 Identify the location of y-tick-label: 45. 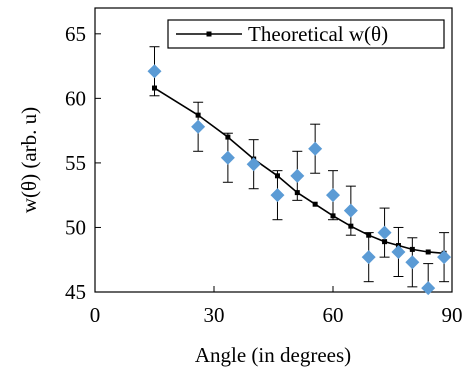
(75, 292).